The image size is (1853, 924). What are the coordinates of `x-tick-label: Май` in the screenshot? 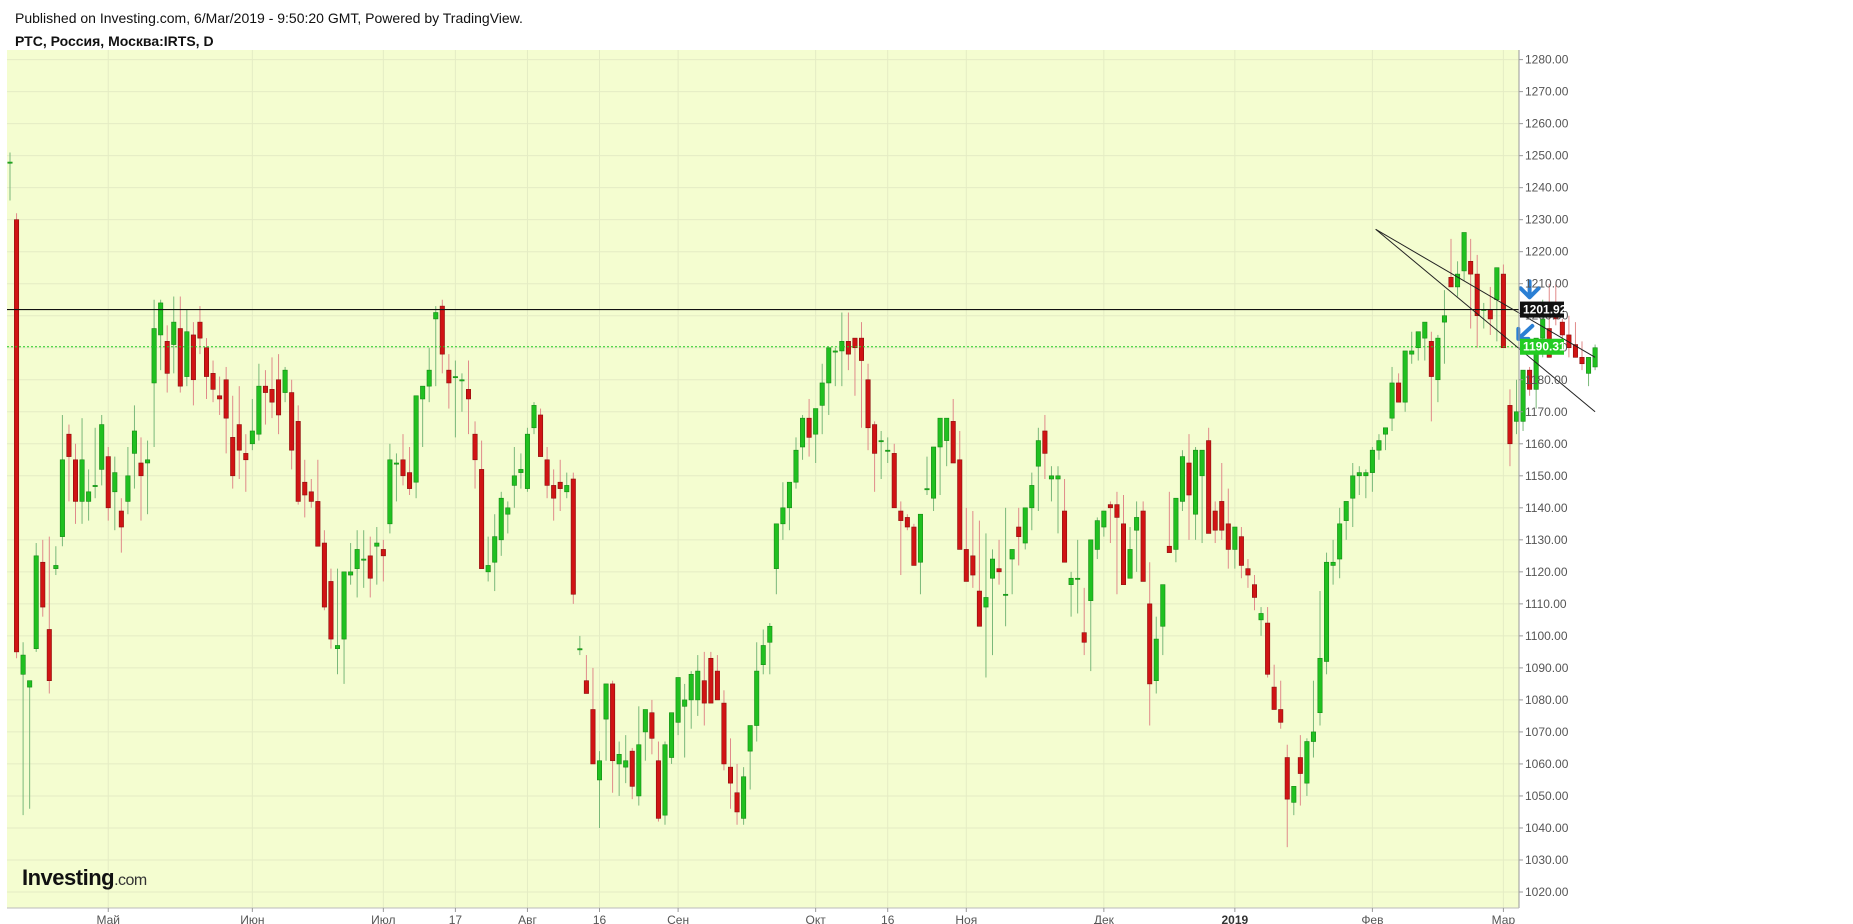 It's located at (108, 918).